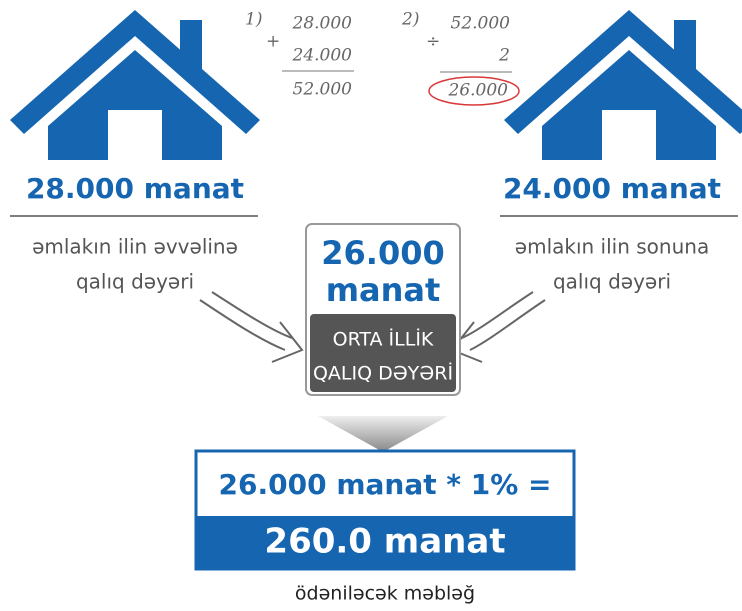  I want to click on operator: +, so click(273, 42).